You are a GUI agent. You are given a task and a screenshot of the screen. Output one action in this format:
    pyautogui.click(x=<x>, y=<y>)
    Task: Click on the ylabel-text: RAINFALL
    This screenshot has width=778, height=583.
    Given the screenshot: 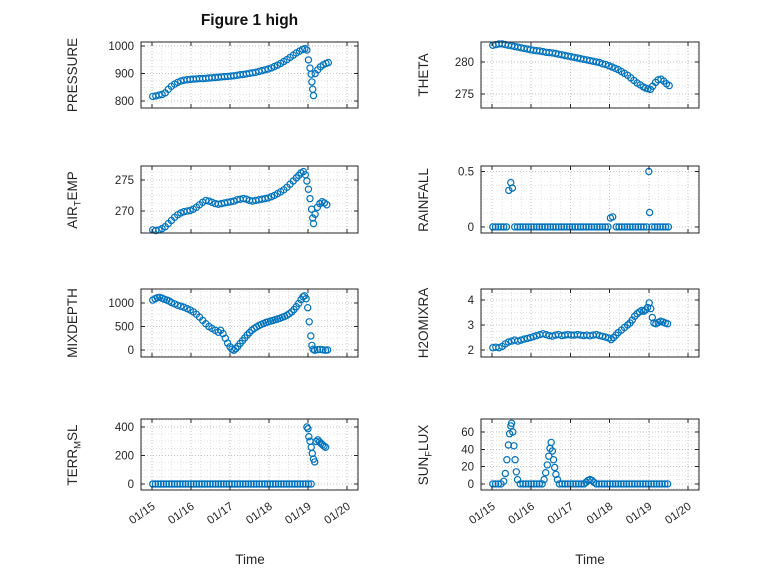 What is the action you would take?
    pyautogui.click(x=423, y=199)
    